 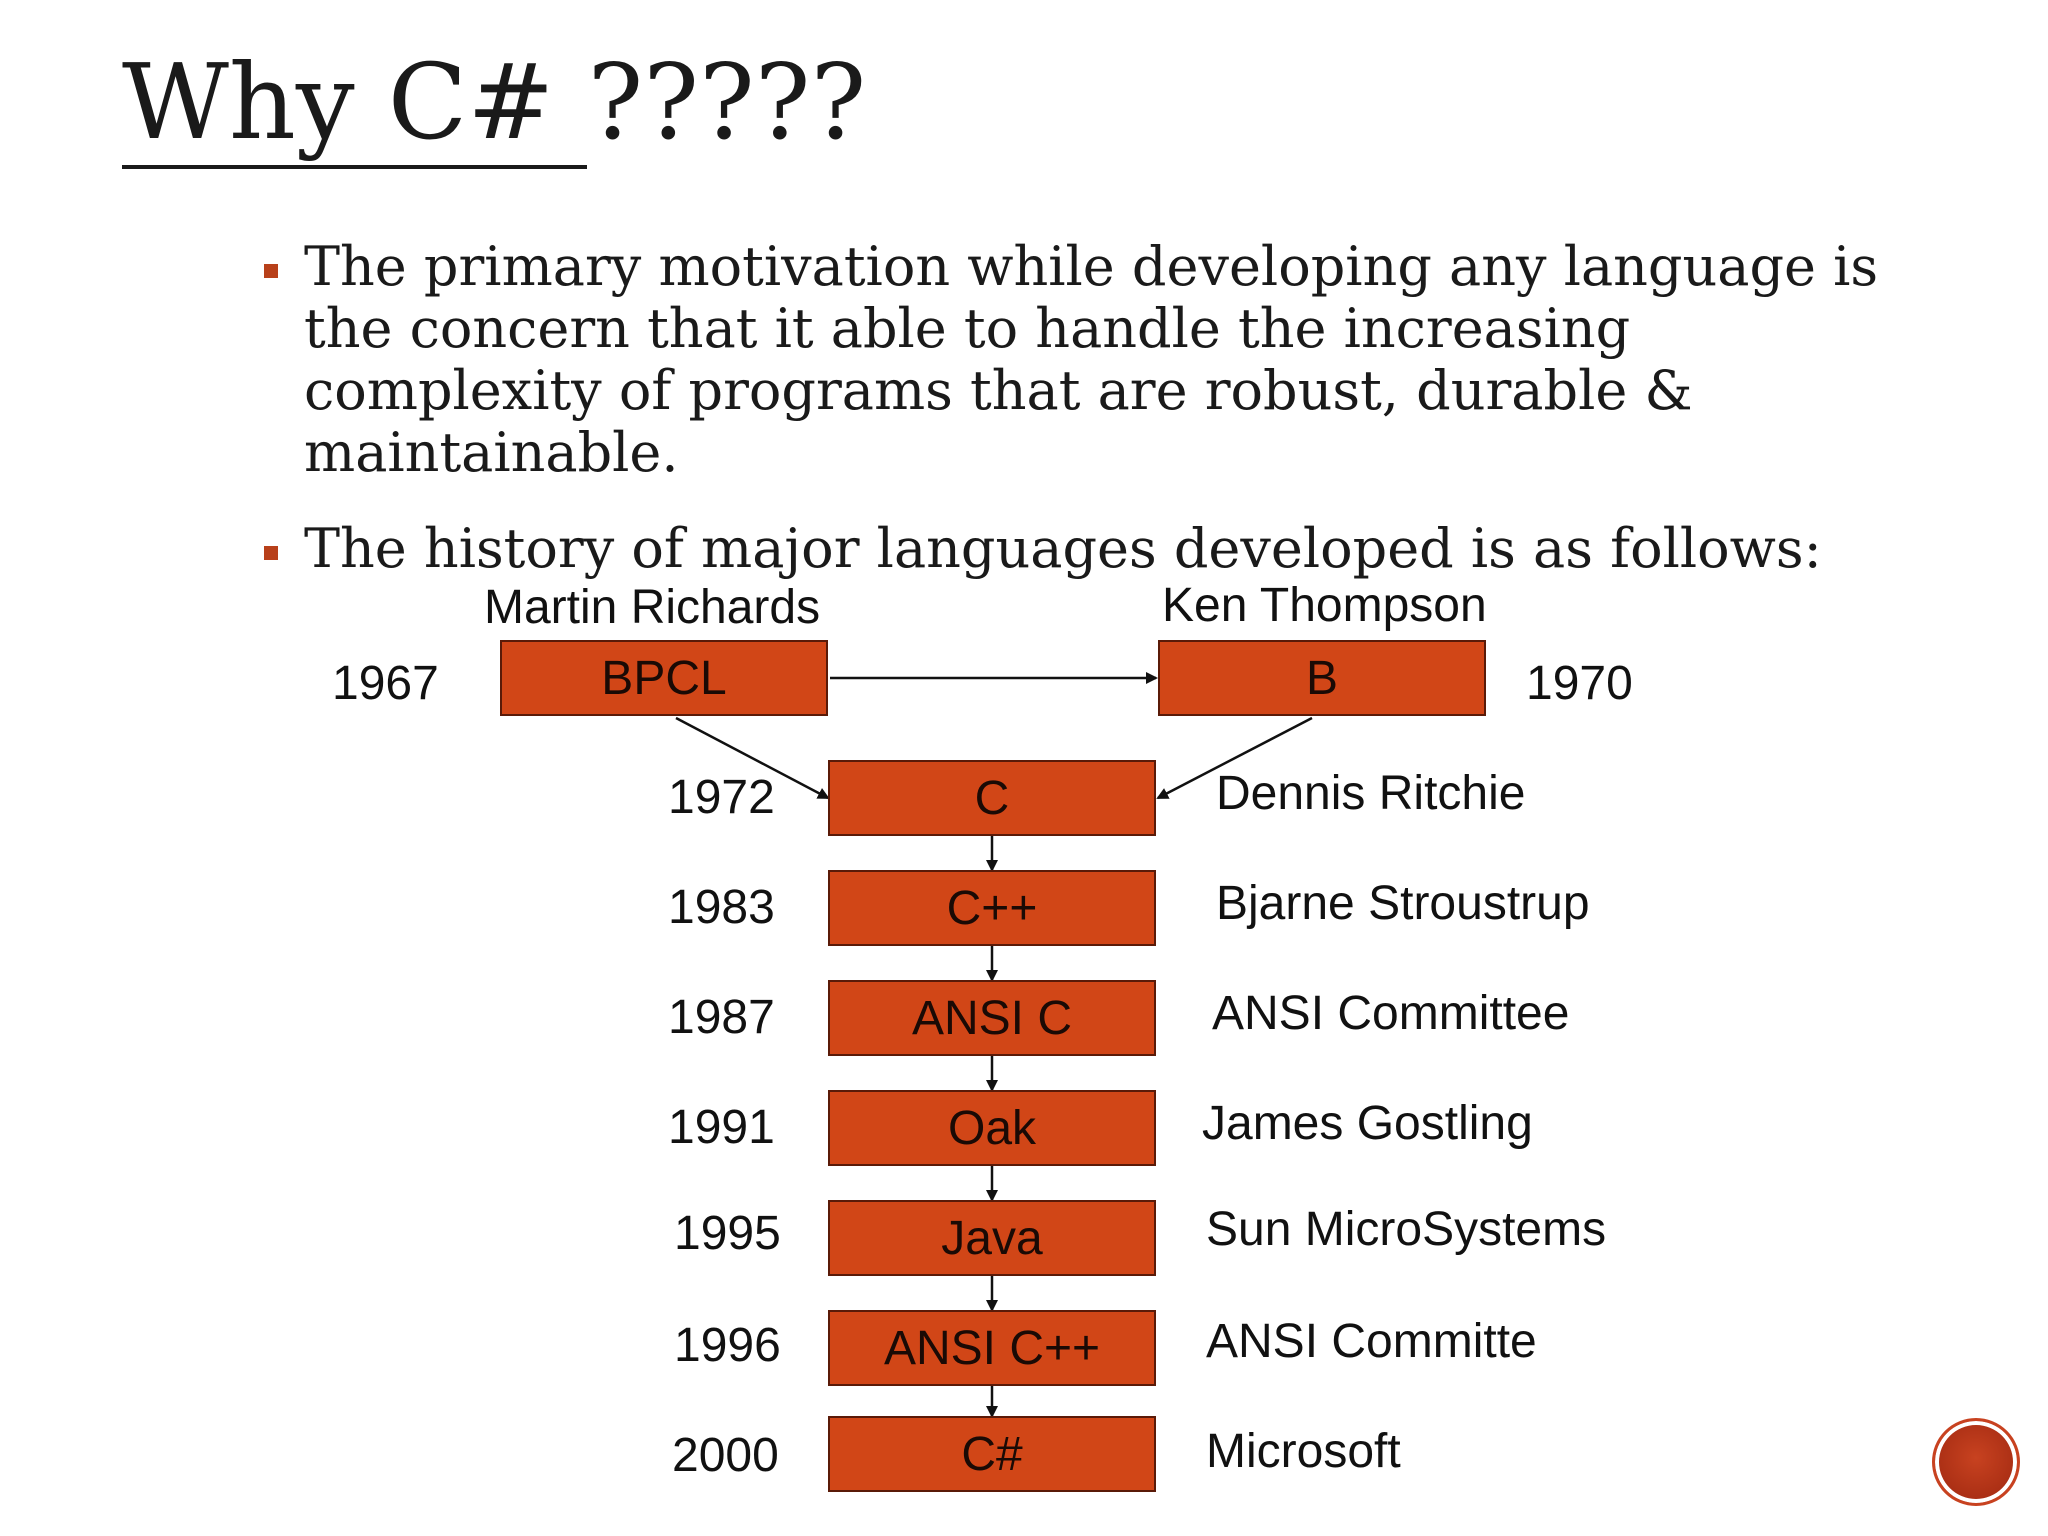 I want to click on author-label-java: Sun MicroSystems, so click(x=1406, y=1229).